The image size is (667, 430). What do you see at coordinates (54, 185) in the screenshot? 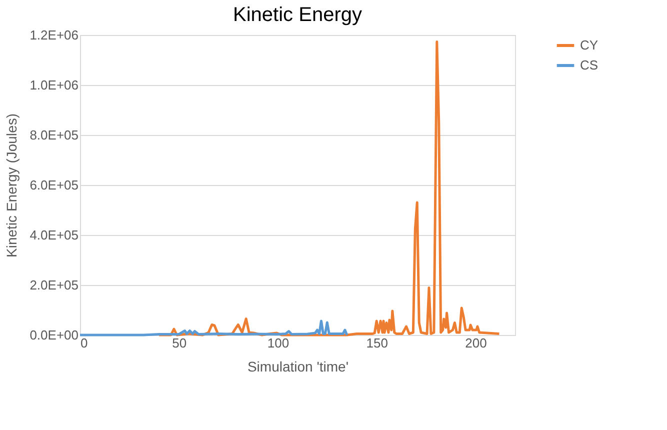
I see `y-tick-label: 6.0E+05` at bounding box center [54, 185].